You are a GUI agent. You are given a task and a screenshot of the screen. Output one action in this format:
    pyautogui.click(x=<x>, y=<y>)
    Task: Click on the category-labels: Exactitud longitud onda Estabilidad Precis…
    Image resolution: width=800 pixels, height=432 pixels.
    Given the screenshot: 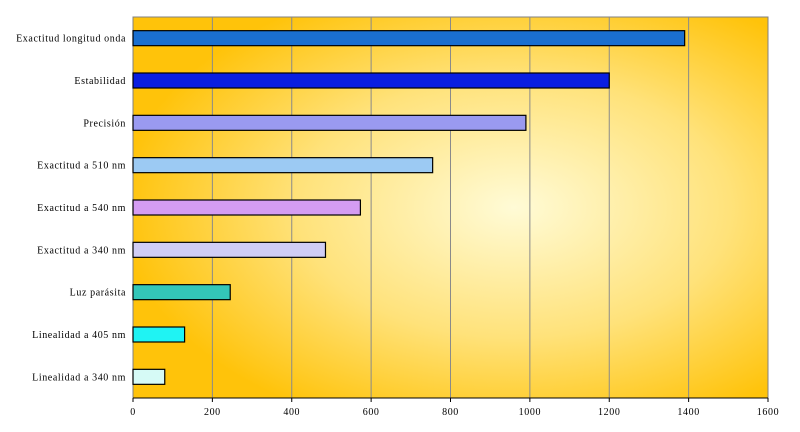 What is the action you would take?
    pyautogui.click(x=71, y=209)
    